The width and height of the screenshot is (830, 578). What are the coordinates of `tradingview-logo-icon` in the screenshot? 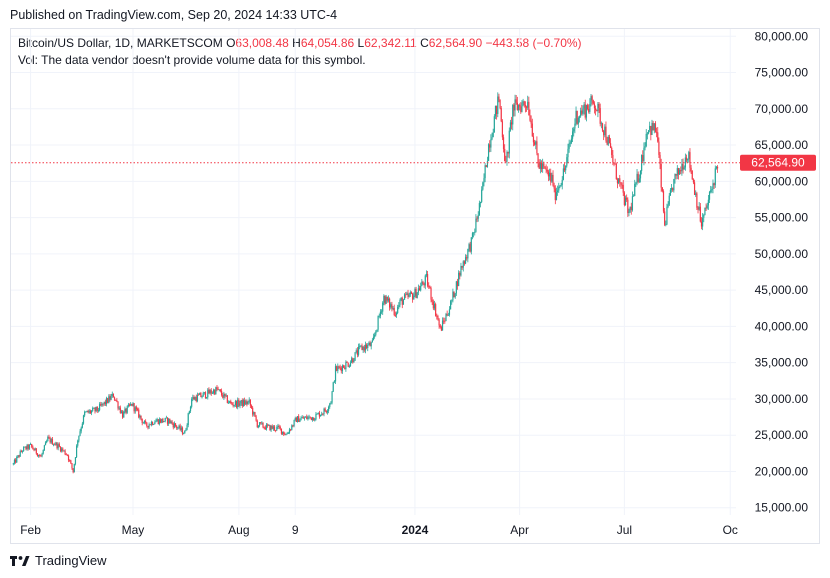 It's located at (20, 560).